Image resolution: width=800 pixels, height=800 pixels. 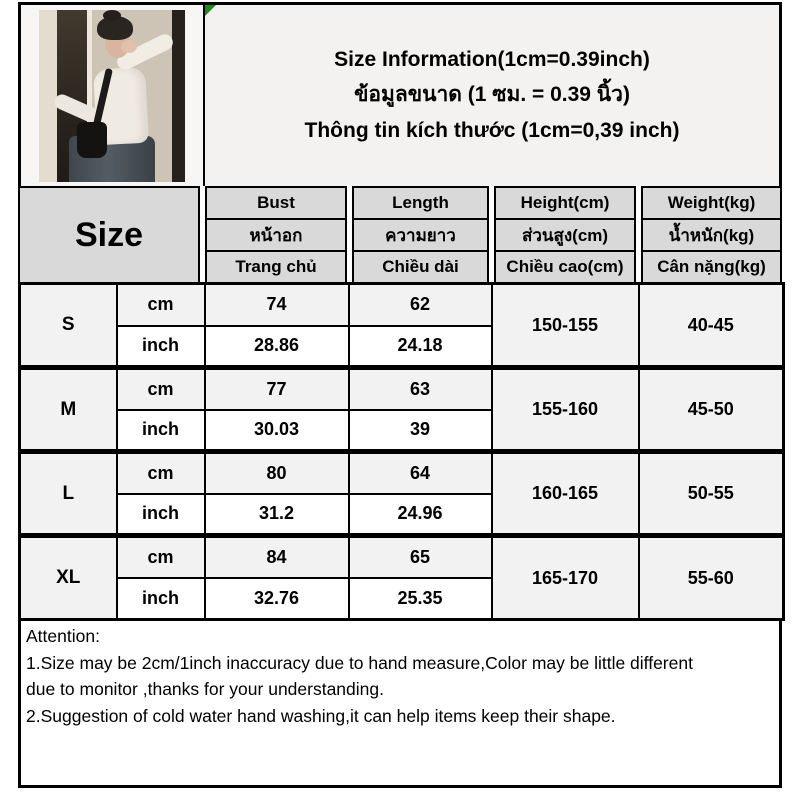 What do you see at coordinates (276, 304) in the screenshot?
I see `bust-cm-s: 74` at bounding box center [276, 304].